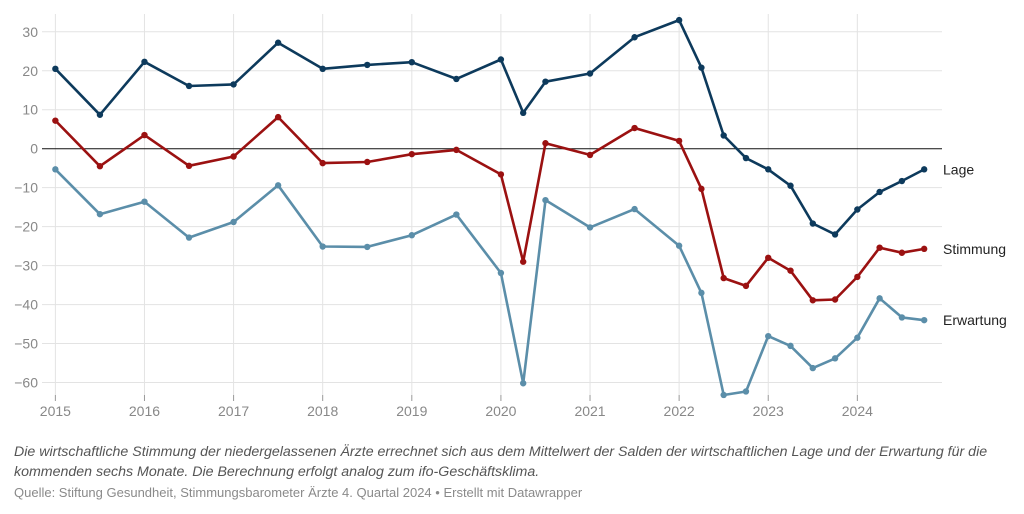 The width and height of the screenshot is (1024, 514). What do you see at coordinates (975, 320) in the screenshot?
I see `series-label-erwartung: Erwartung` at bounding box center [975, 320].